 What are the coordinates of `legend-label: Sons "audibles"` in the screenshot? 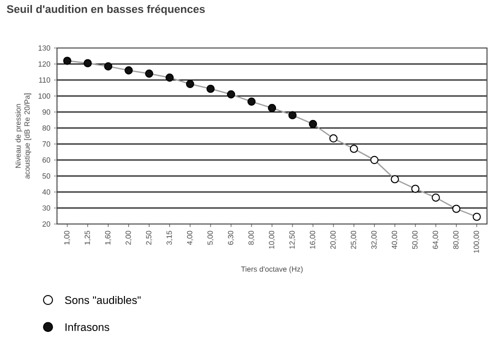 It's located at (103, 300).